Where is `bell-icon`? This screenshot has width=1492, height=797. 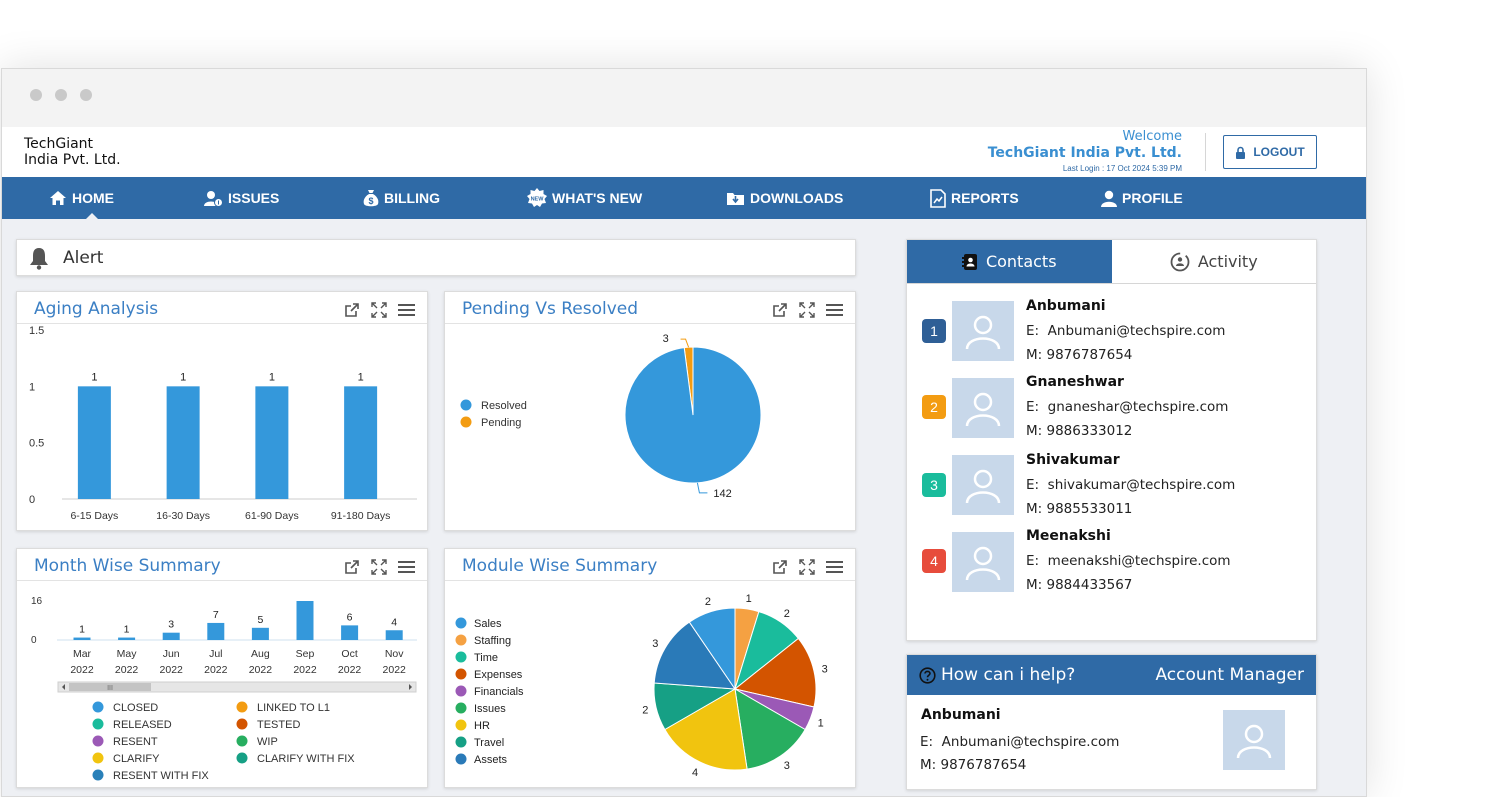
bell-icon is located at coordinates (39, 258).